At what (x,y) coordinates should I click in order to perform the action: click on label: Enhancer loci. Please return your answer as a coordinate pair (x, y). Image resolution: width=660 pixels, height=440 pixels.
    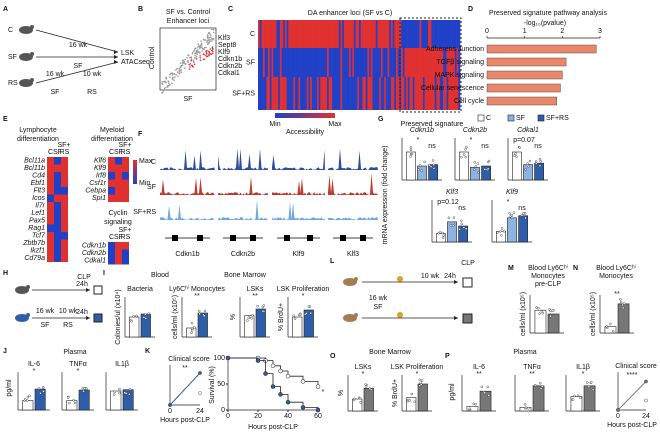
    Looking at the image, I should click on (188, 21).